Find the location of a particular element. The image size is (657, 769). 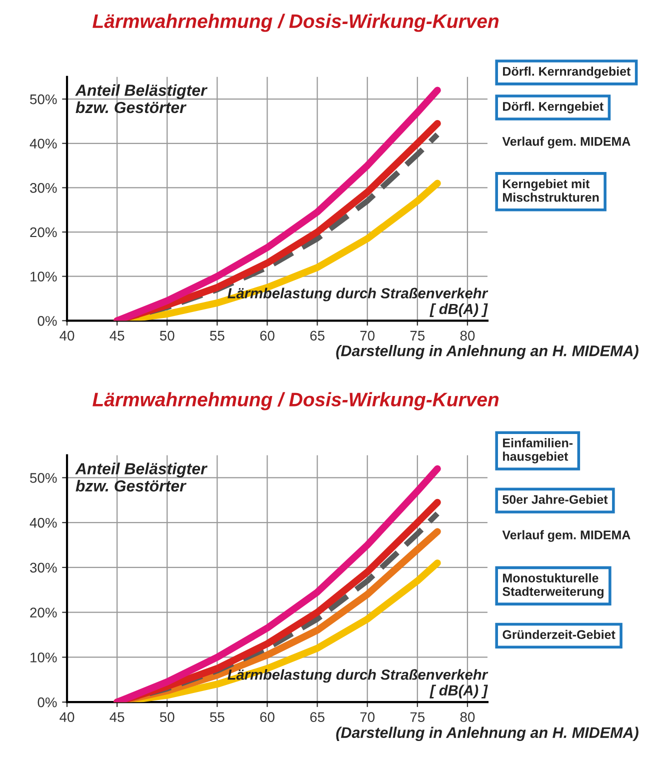

text: Monostukturelle Stadterweiterung is located at coordinates (553, 585).